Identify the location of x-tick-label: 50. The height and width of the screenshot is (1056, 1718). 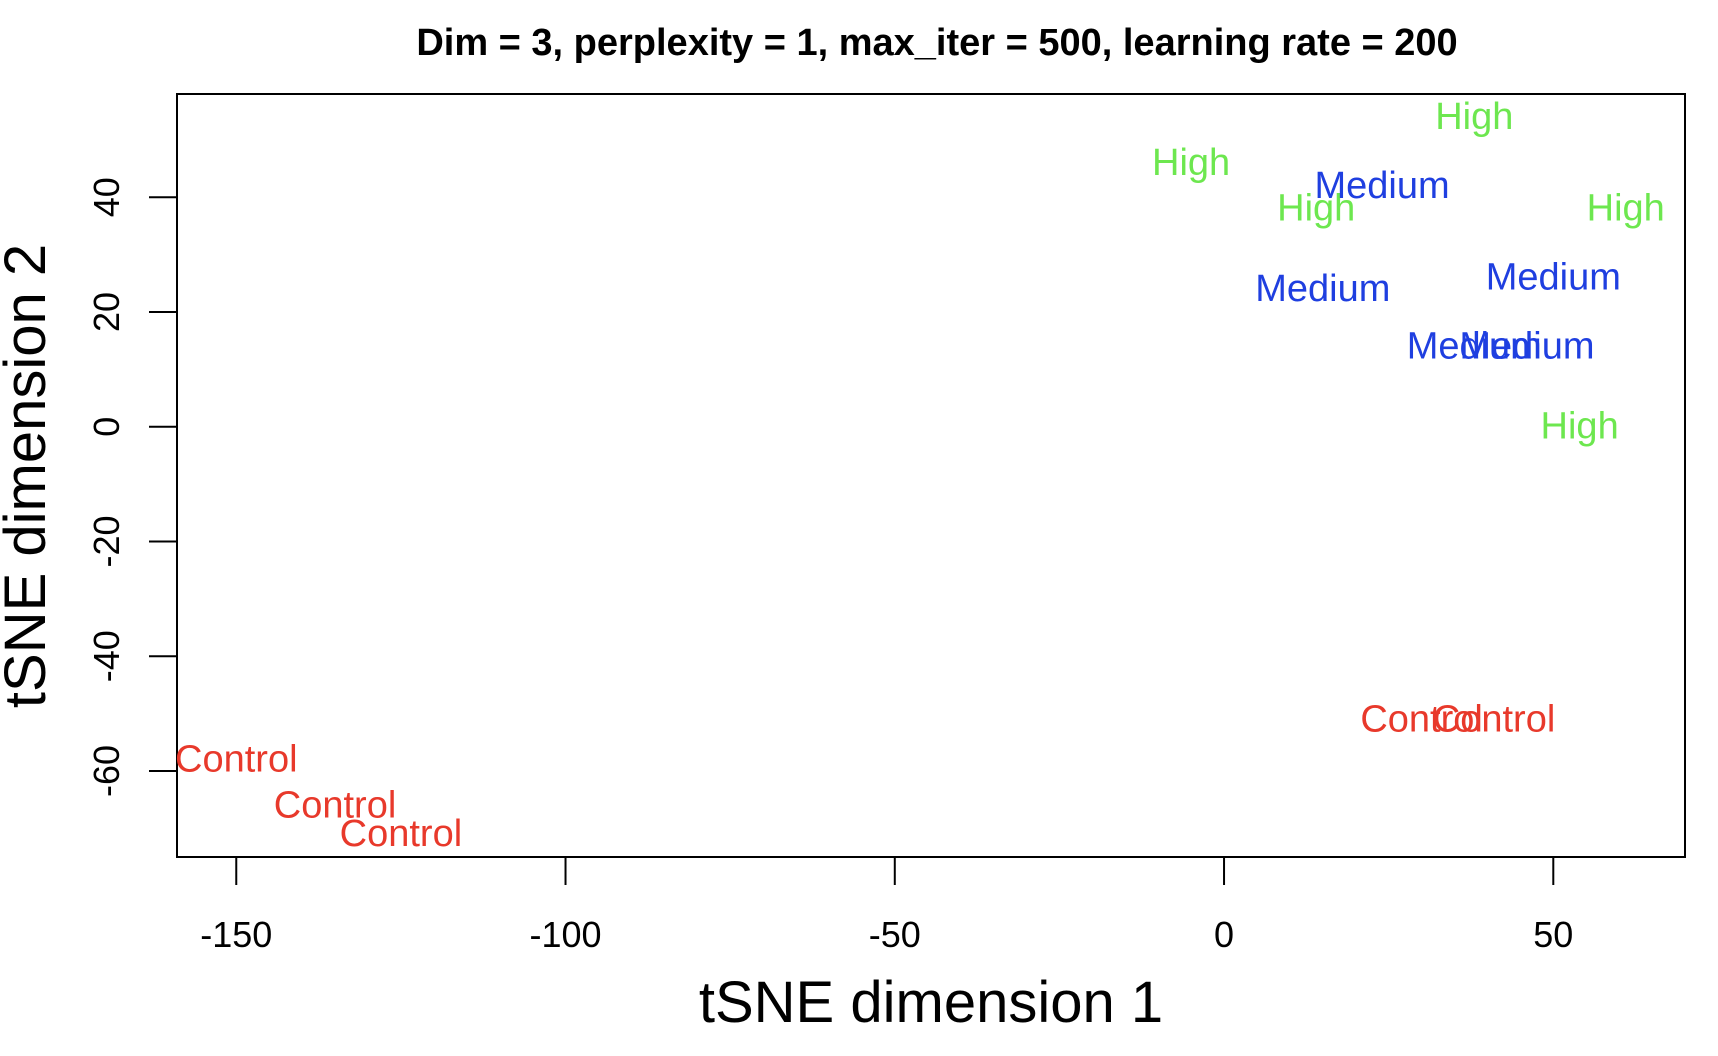
(1553, 934).